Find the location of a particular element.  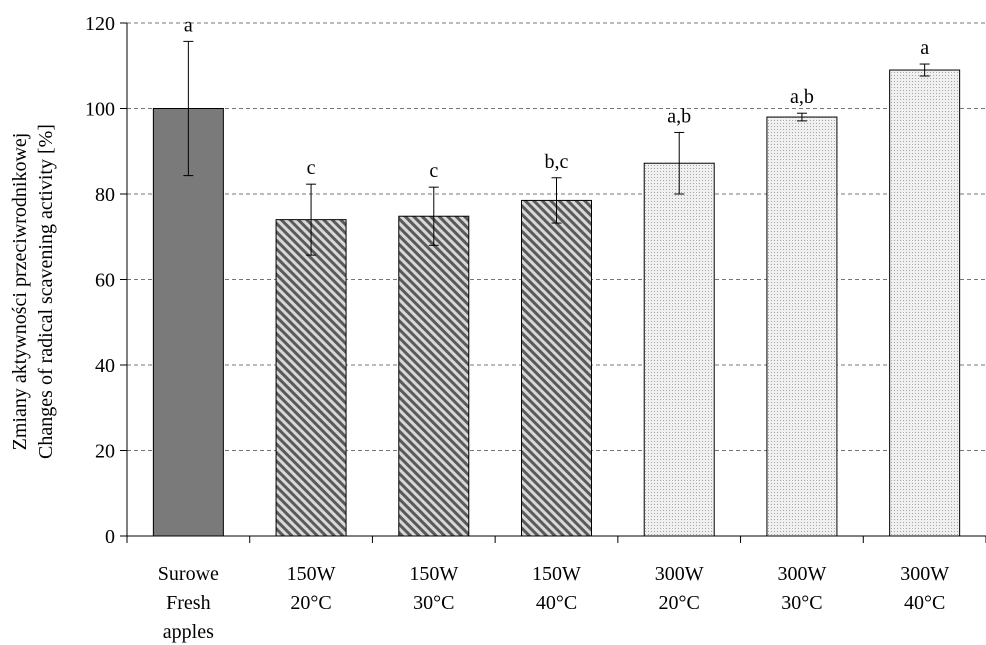

y-tick-label: 40 is located at coordinates (105, 366).